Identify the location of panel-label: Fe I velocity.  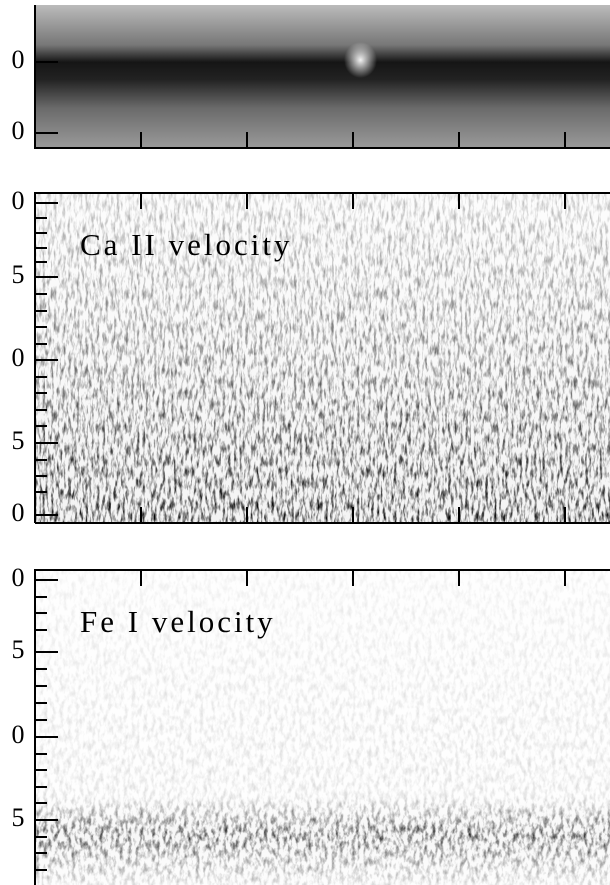
(178, 621).